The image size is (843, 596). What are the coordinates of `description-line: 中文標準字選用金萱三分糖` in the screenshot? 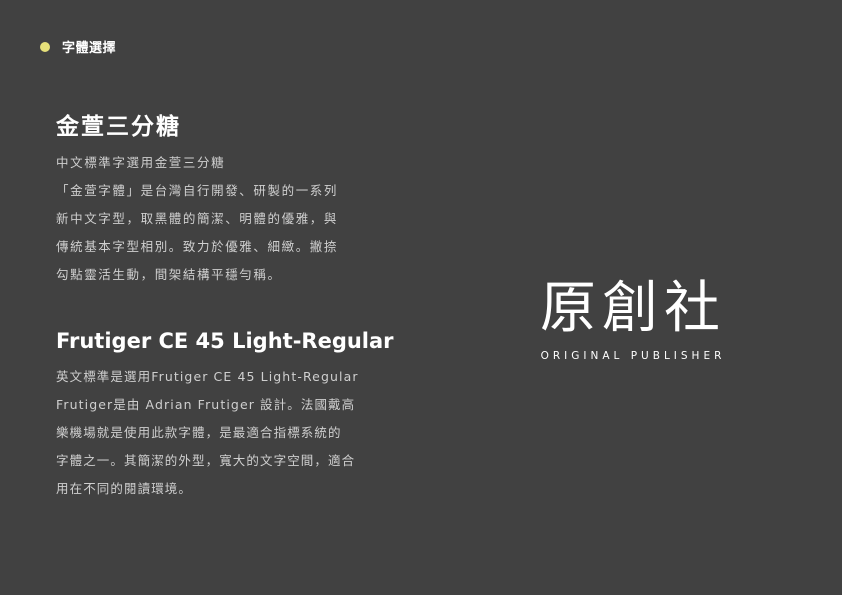 It's located at (141, 162).